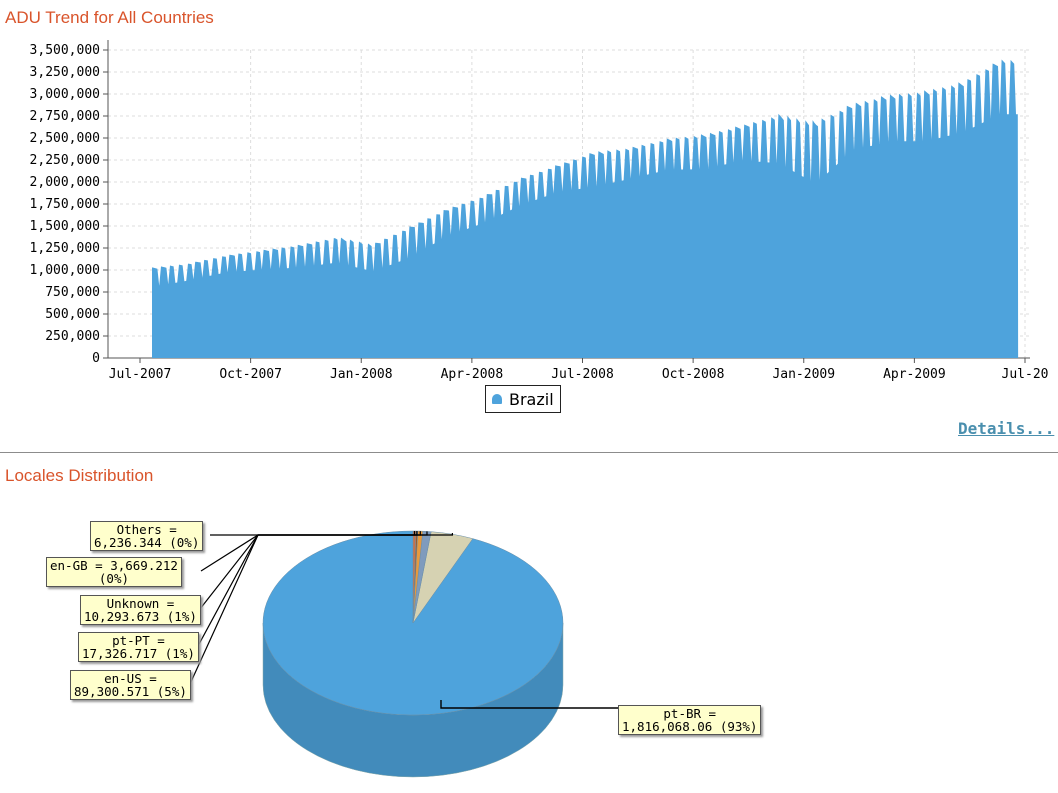  What do you see at coordinates (140, 610) in the screenshot?
I see `pie-label-unknown: Unknown = 10,293.673 (1%)` at bounding box center [140, 610].